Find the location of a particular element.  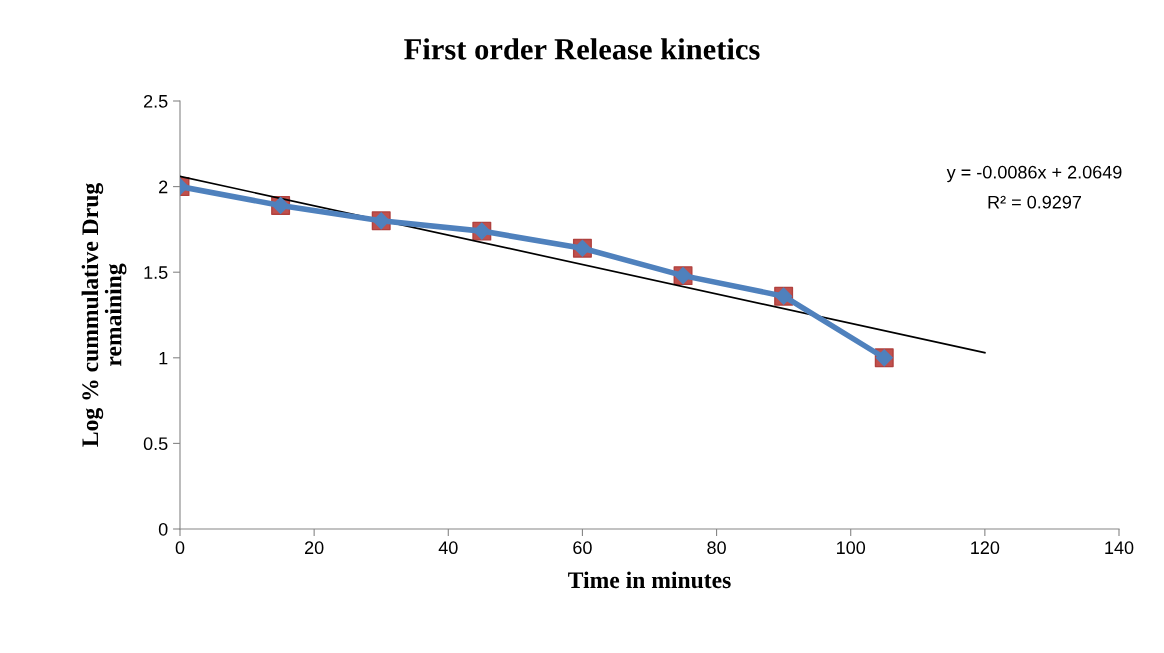

y-tick-label: 0 is located at coordinates (163, 529).